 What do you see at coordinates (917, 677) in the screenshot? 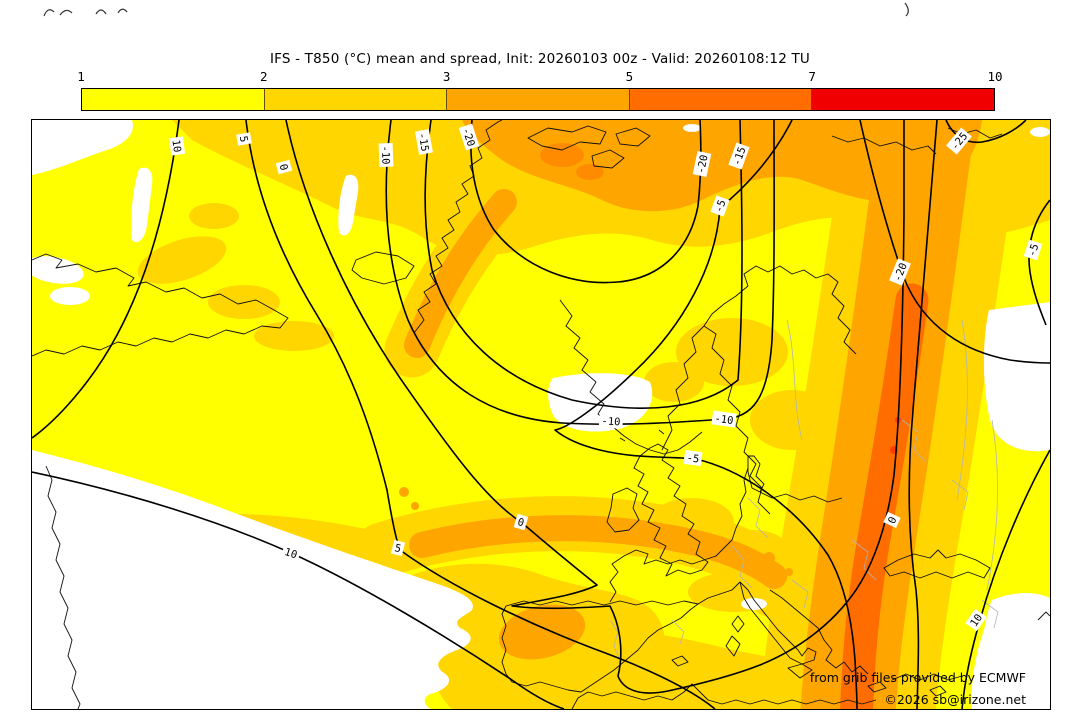
I see `data-source-credit: from grib files provided by ECMWF` at bounding box center [917, 677].